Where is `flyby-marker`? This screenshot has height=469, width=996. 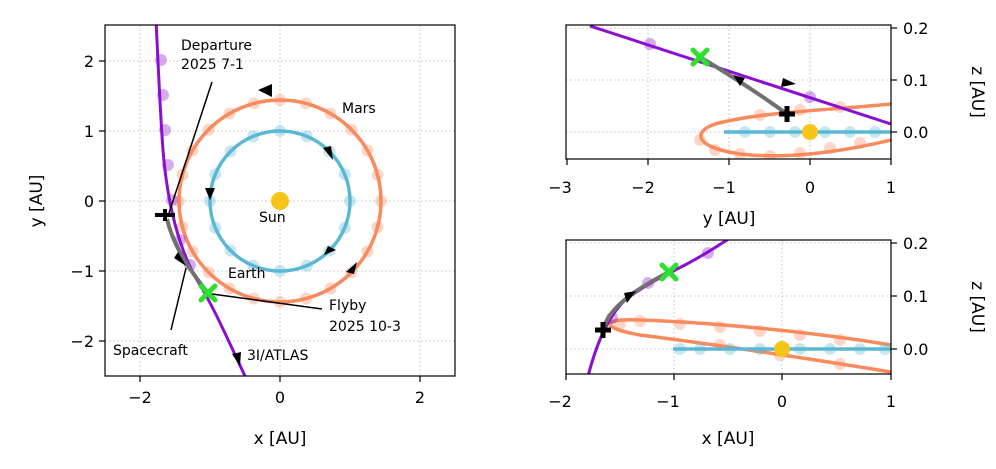
flyby-marker is located at coordinates (700, 57).